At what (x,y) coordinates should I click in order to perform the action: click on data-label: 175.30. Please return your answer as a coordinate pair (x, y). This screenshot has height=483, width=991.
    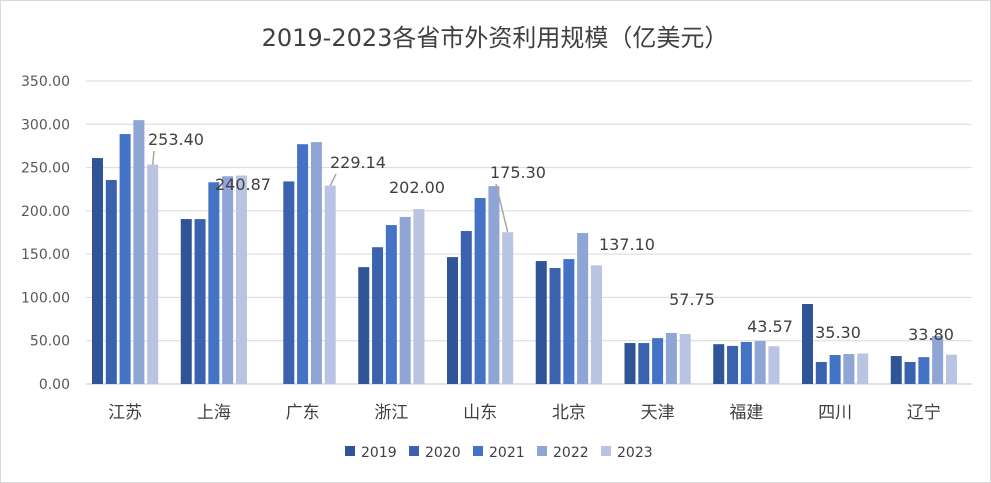
    Looking at the image, I should click on (518, 172).